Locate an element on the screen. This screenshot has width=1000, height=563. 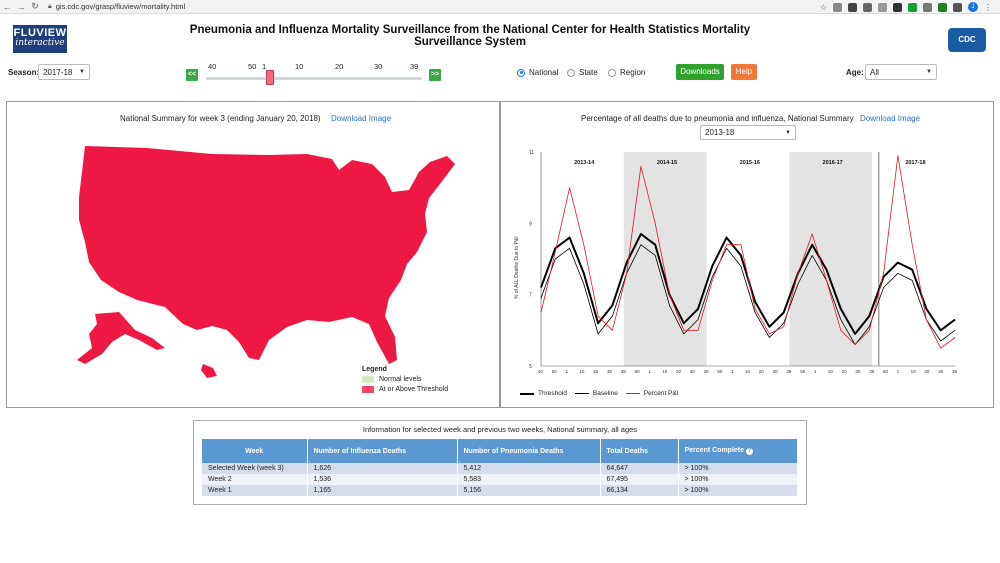
week-tick: 30 is located at coordinates (378, 66).